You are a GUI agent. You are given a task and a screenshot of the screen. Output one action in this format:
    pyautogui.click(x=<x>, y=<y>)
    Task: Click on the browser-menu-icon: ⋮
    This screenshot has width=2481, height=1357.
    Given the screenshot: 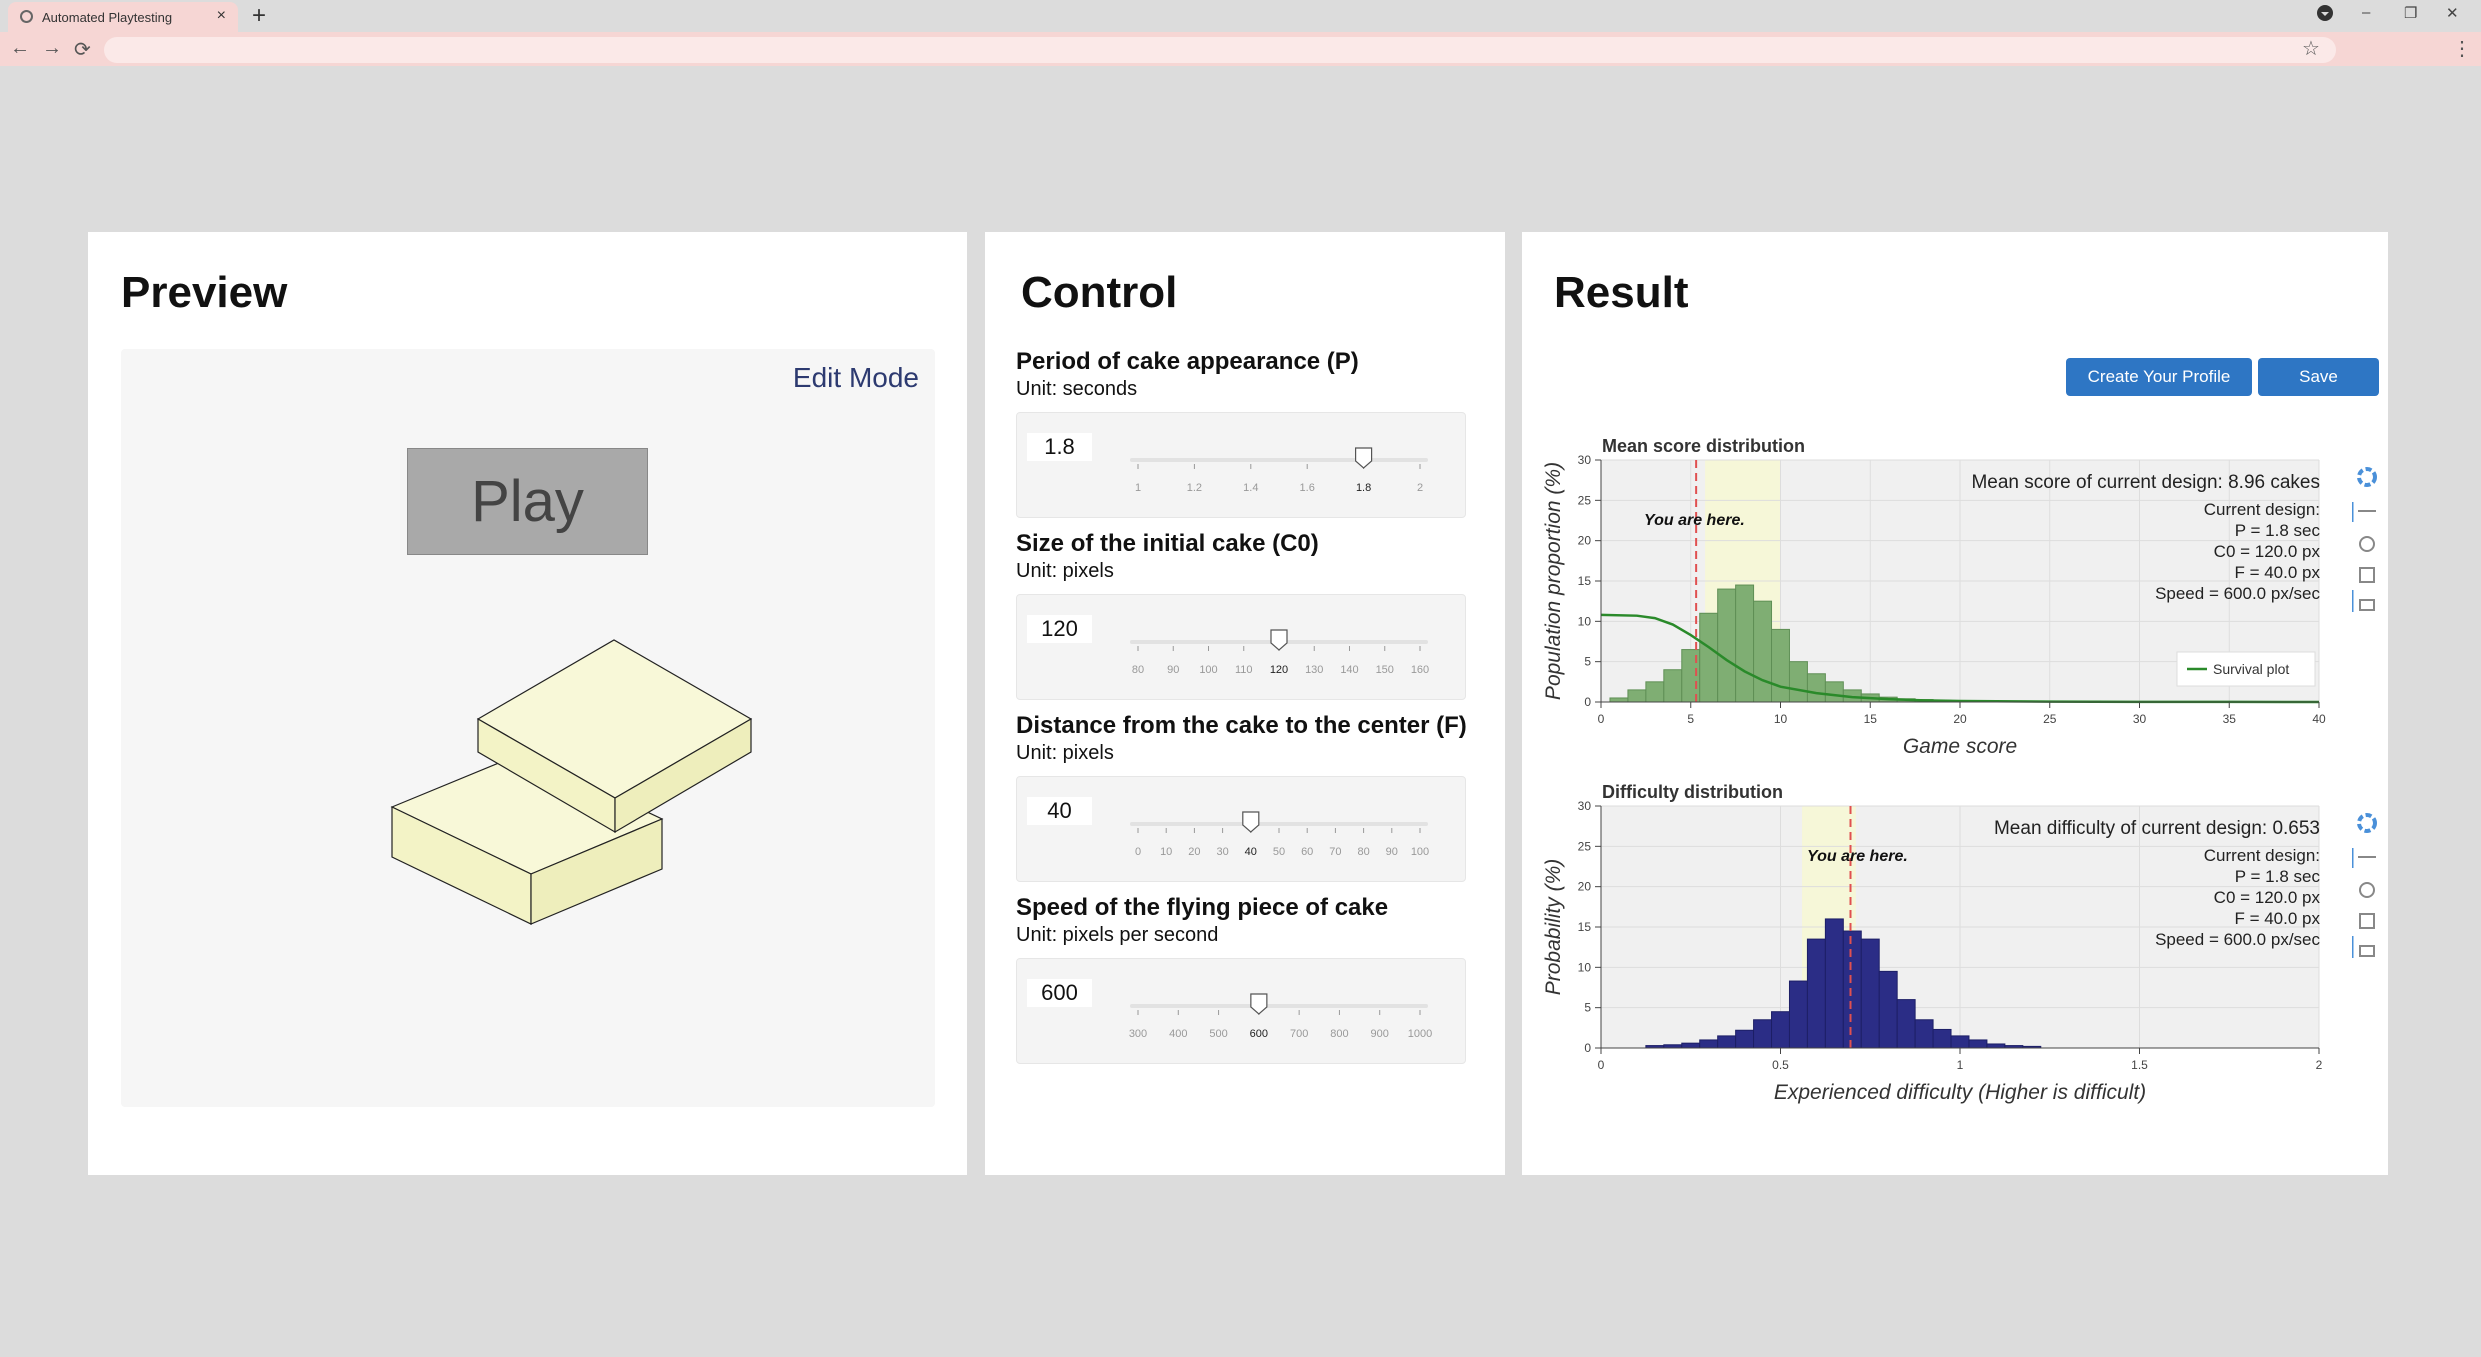 What is the action you would take?
    pyautogui.click(x=2462, y=49)
    